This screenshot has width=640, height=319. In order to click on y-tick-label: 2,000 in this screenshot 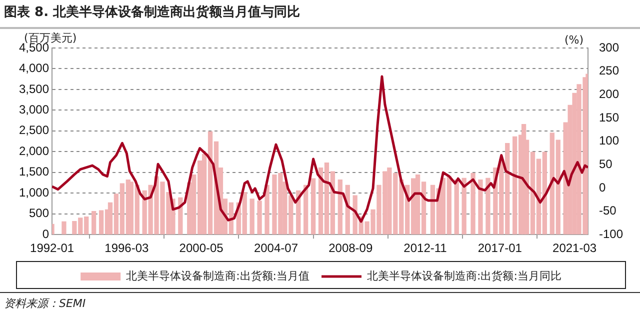, I will do `click(34, 151)`.